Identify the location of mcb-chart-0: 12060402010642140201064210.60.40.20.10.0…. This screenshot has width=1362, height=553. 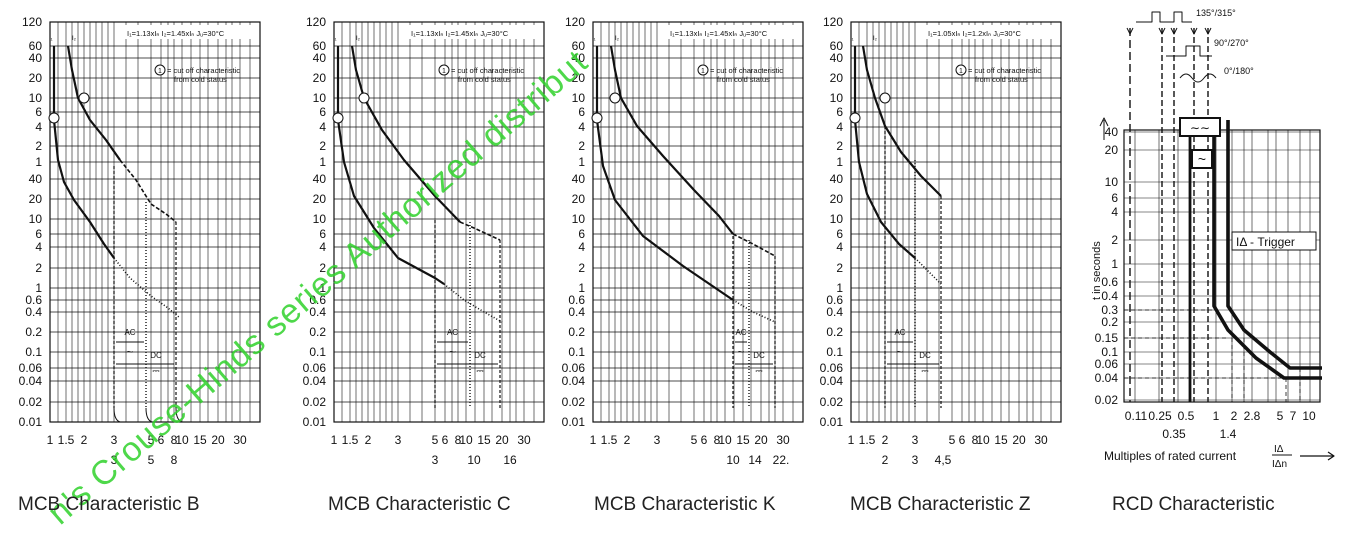
(140, 241).